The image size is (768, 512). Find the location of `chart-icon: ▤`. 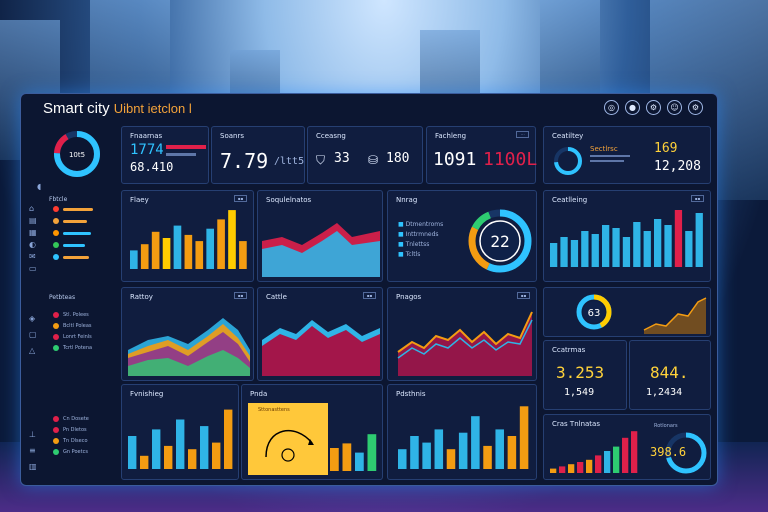

chart-icon: ▤ is located at coordinates (33, 220).